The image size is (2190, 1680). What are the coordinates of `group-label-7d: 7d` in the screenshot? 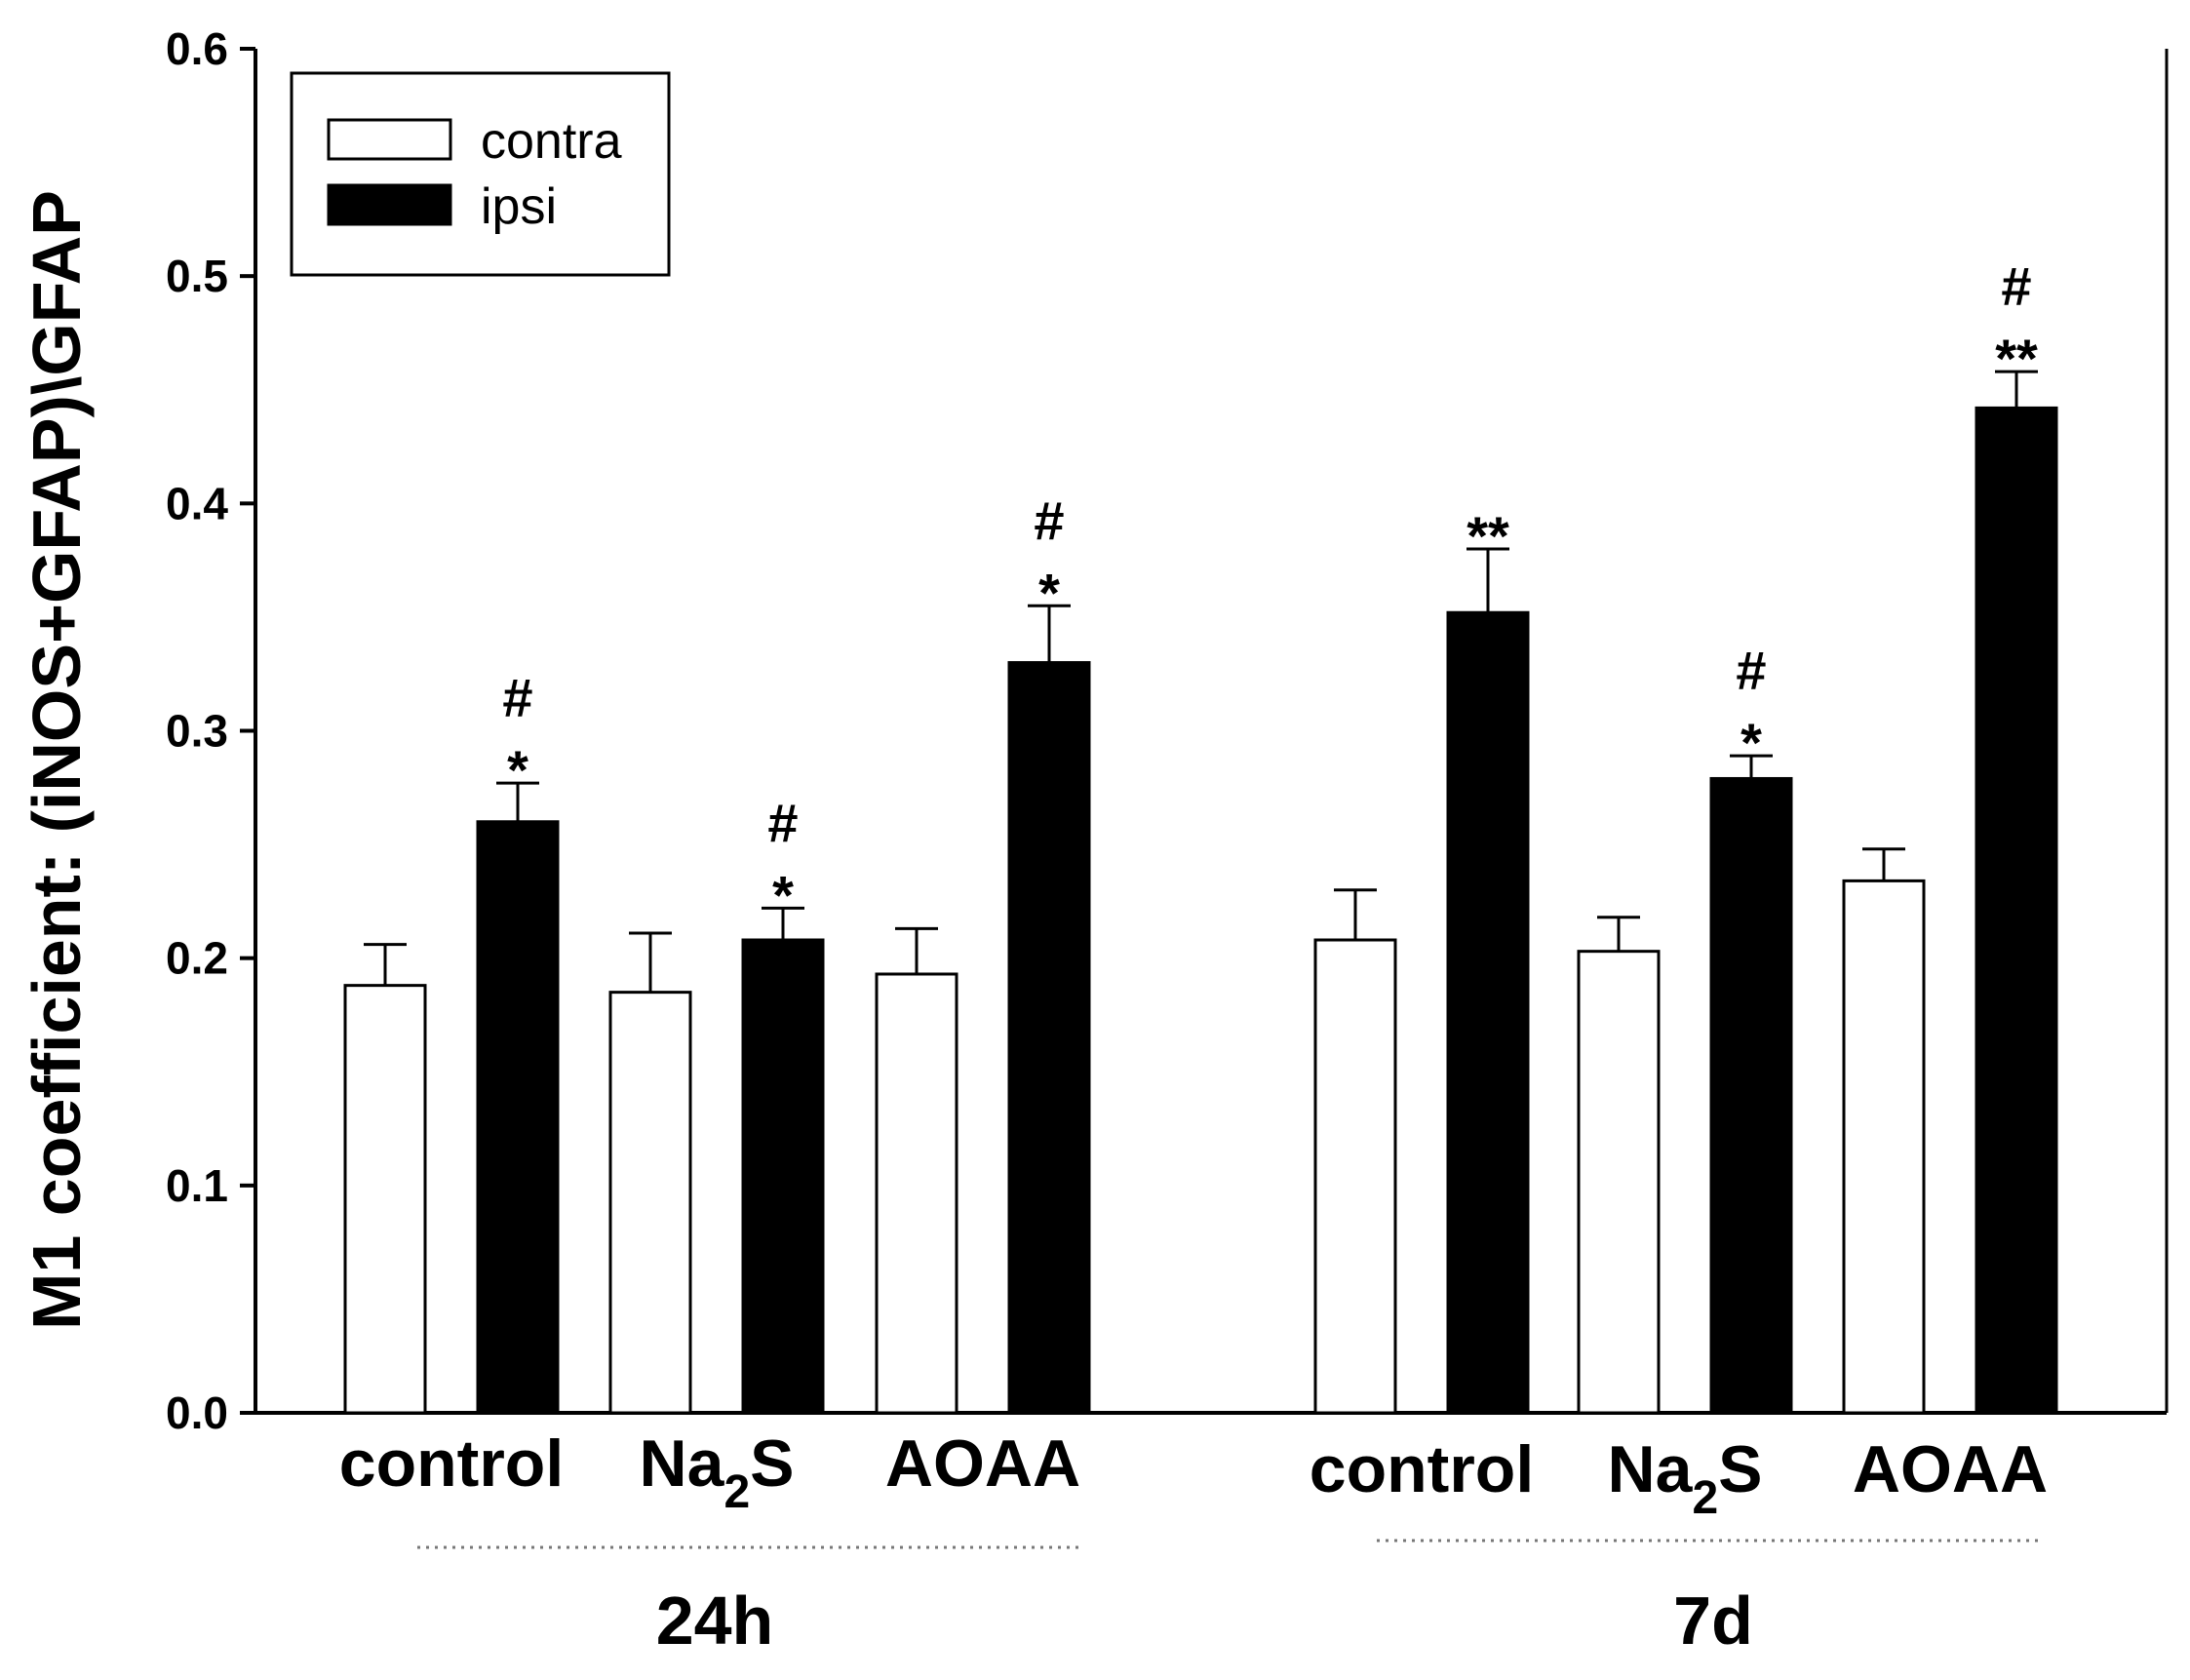 It's located at (1713, 1620).